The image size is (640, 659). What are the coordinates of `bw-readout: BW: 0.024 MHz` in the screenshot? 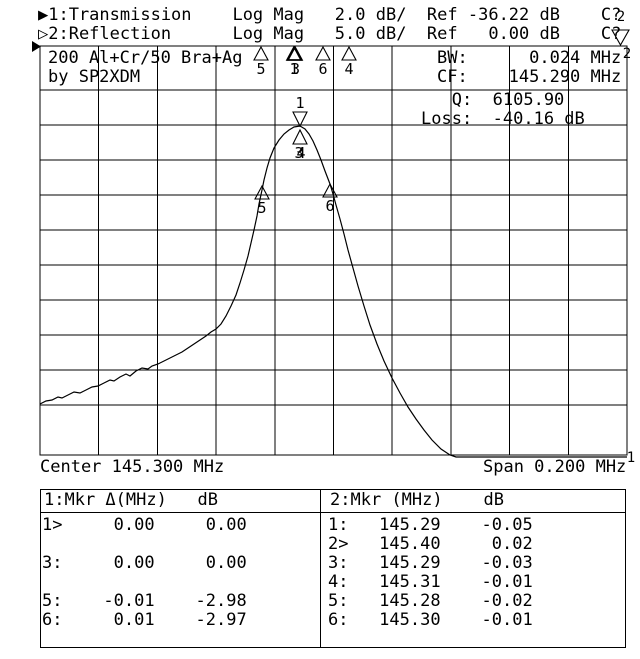 It's located at (529, 58).